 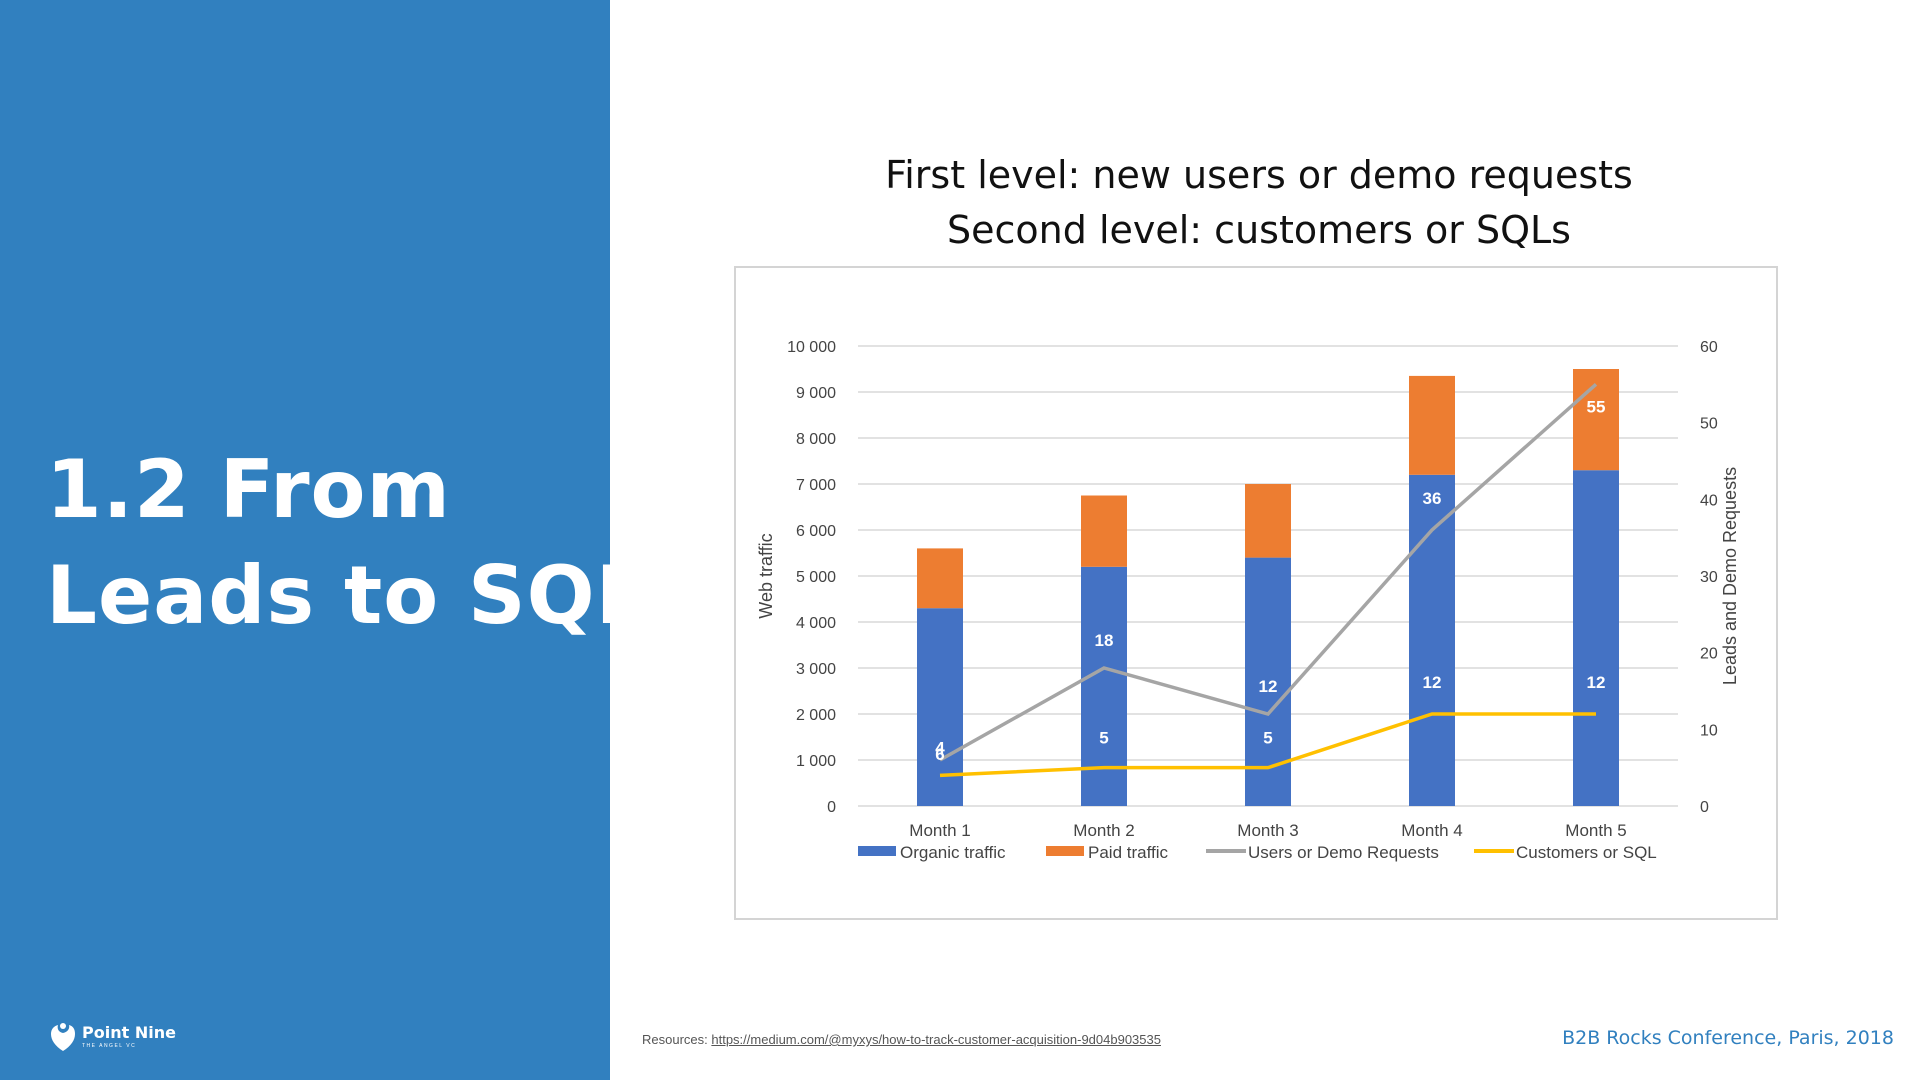 What do you see at coordinates (1709, 347) in the screenshot?
I see `y2-tick-label: 60` at bounding box center [1709, 347].